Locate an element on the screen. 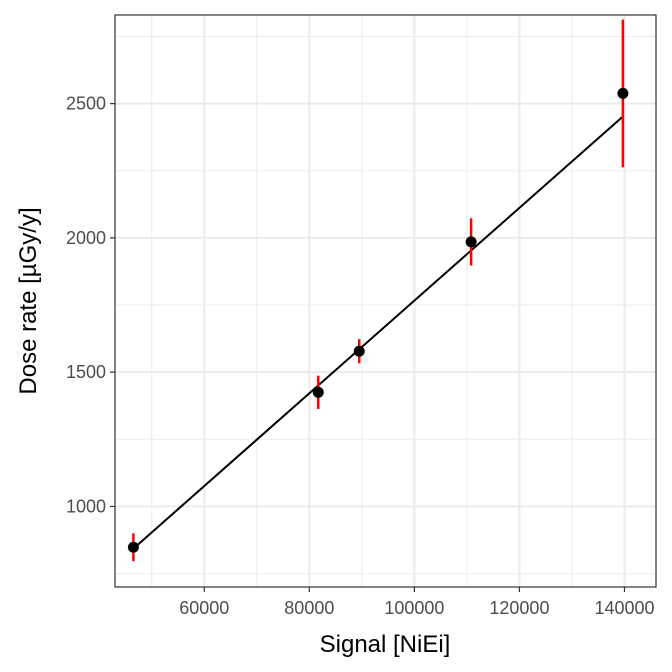 The width and height of the screenshot is (672, 672). x-tick-label: 60000 is located at coordinates (204, 608).